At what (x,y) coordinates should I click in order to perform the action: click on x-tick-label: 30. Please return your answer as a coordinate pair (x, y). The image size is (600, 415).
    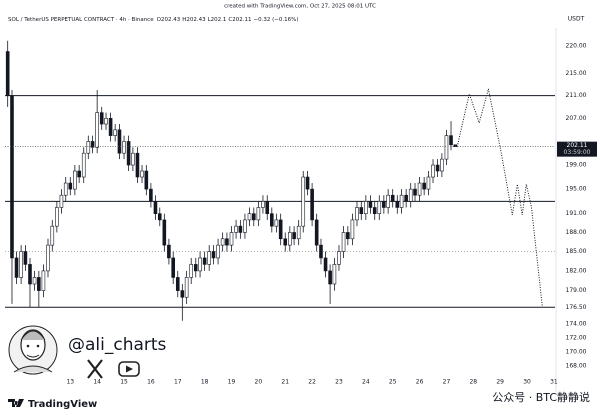
    Looking at the image, I should click on (527, 382).